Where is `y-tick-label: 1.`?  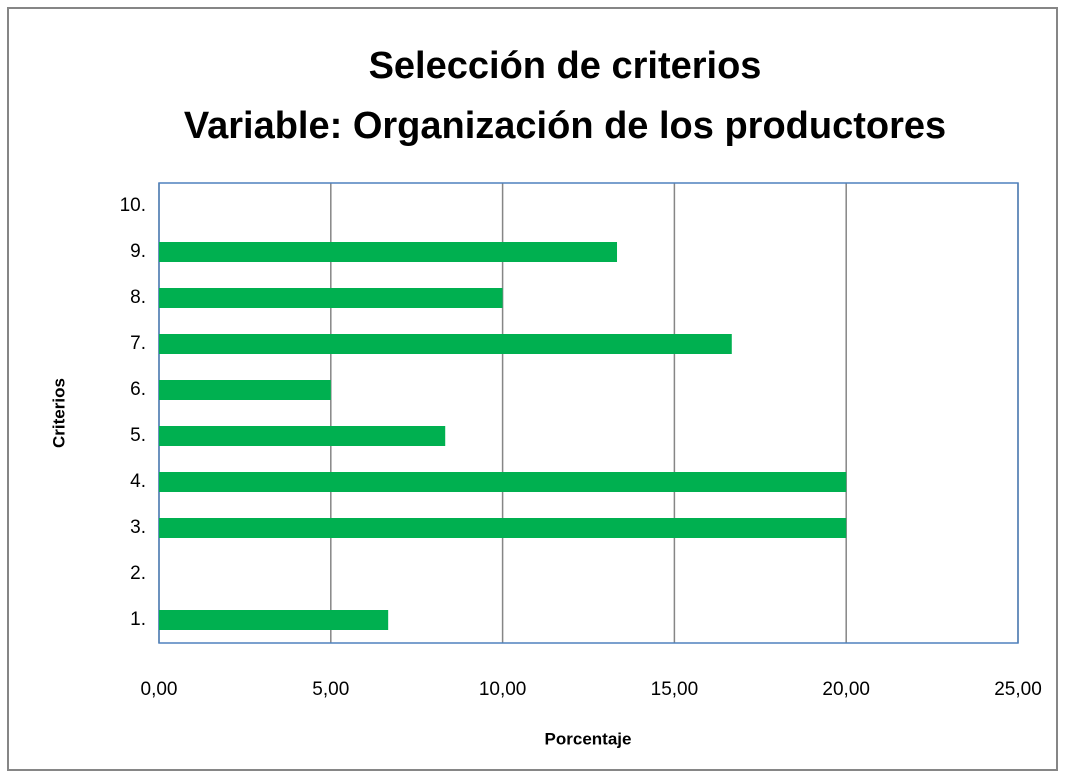
y-tick-label: 1. is located at coordinates (138, 619).